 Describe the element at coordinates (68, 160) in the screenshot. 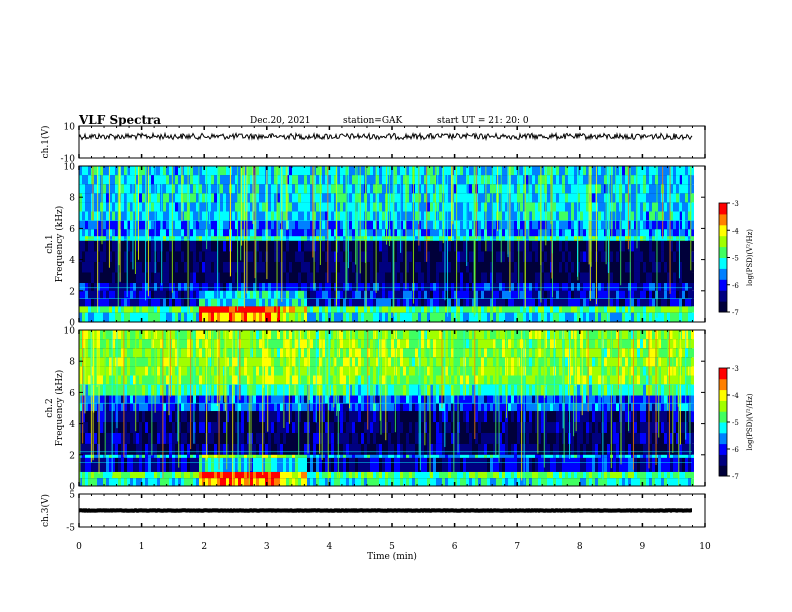

I see `y-tick-label: -10` at that location.